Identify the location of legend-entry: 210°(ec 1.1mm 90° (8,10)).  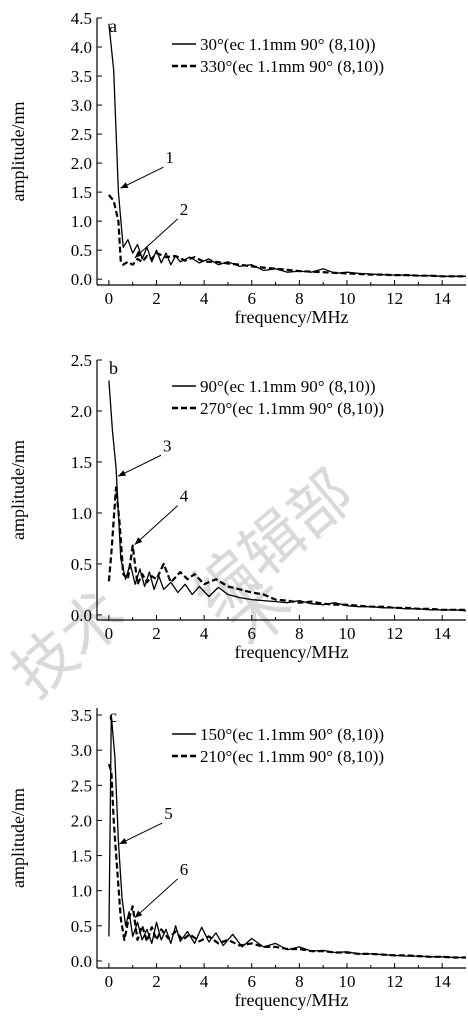
(292, 756).